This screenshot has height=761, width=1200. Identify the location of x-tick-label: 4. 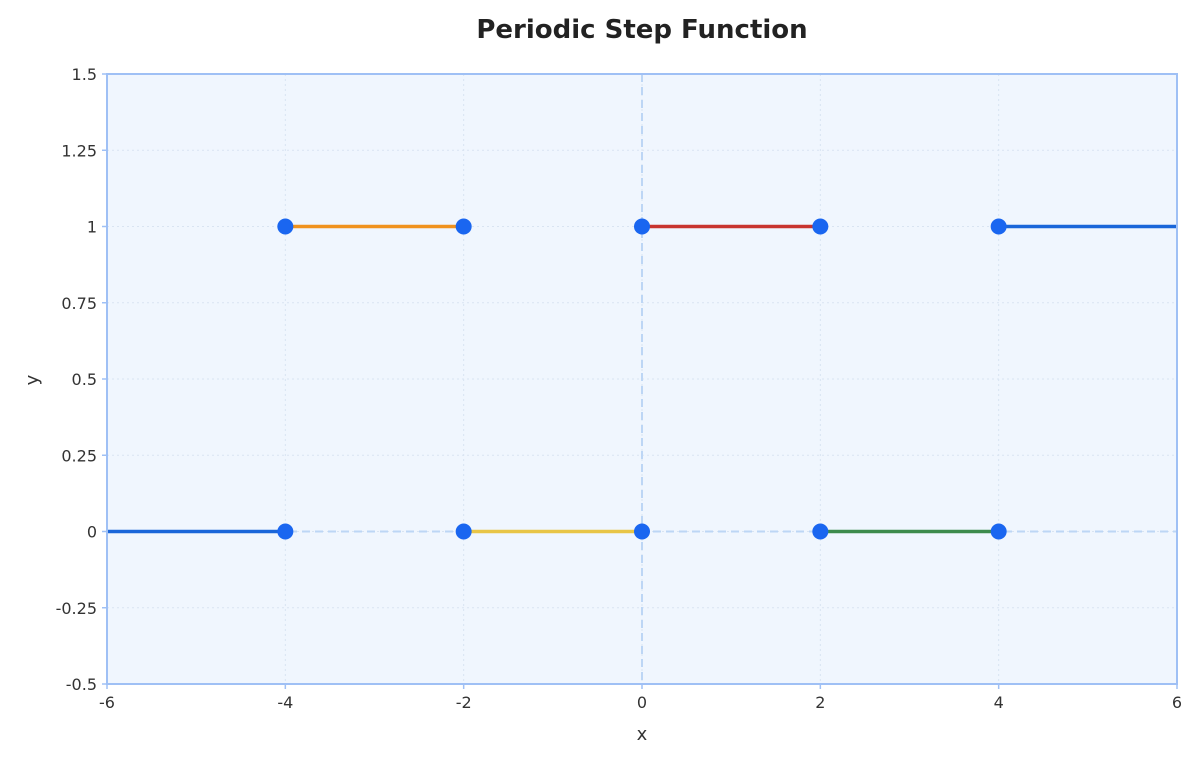
(999, 702).